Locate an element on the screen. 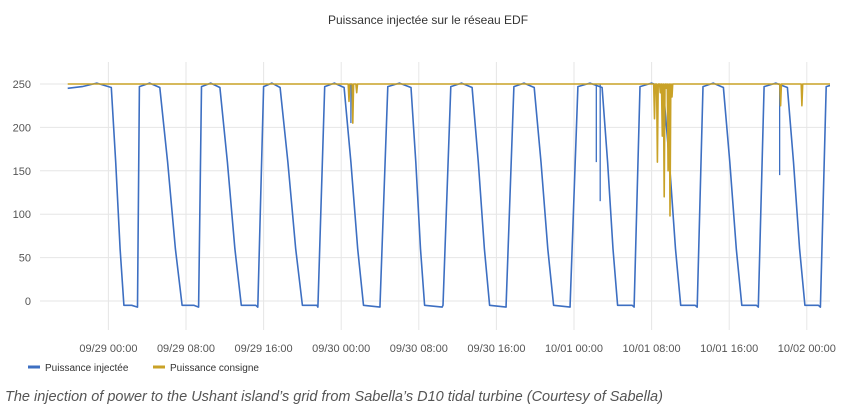 Image resolution: width=850 pixels, height=417 pixels. legend-label-consigne: Puissance consigne is located at coordinates (214, 368).